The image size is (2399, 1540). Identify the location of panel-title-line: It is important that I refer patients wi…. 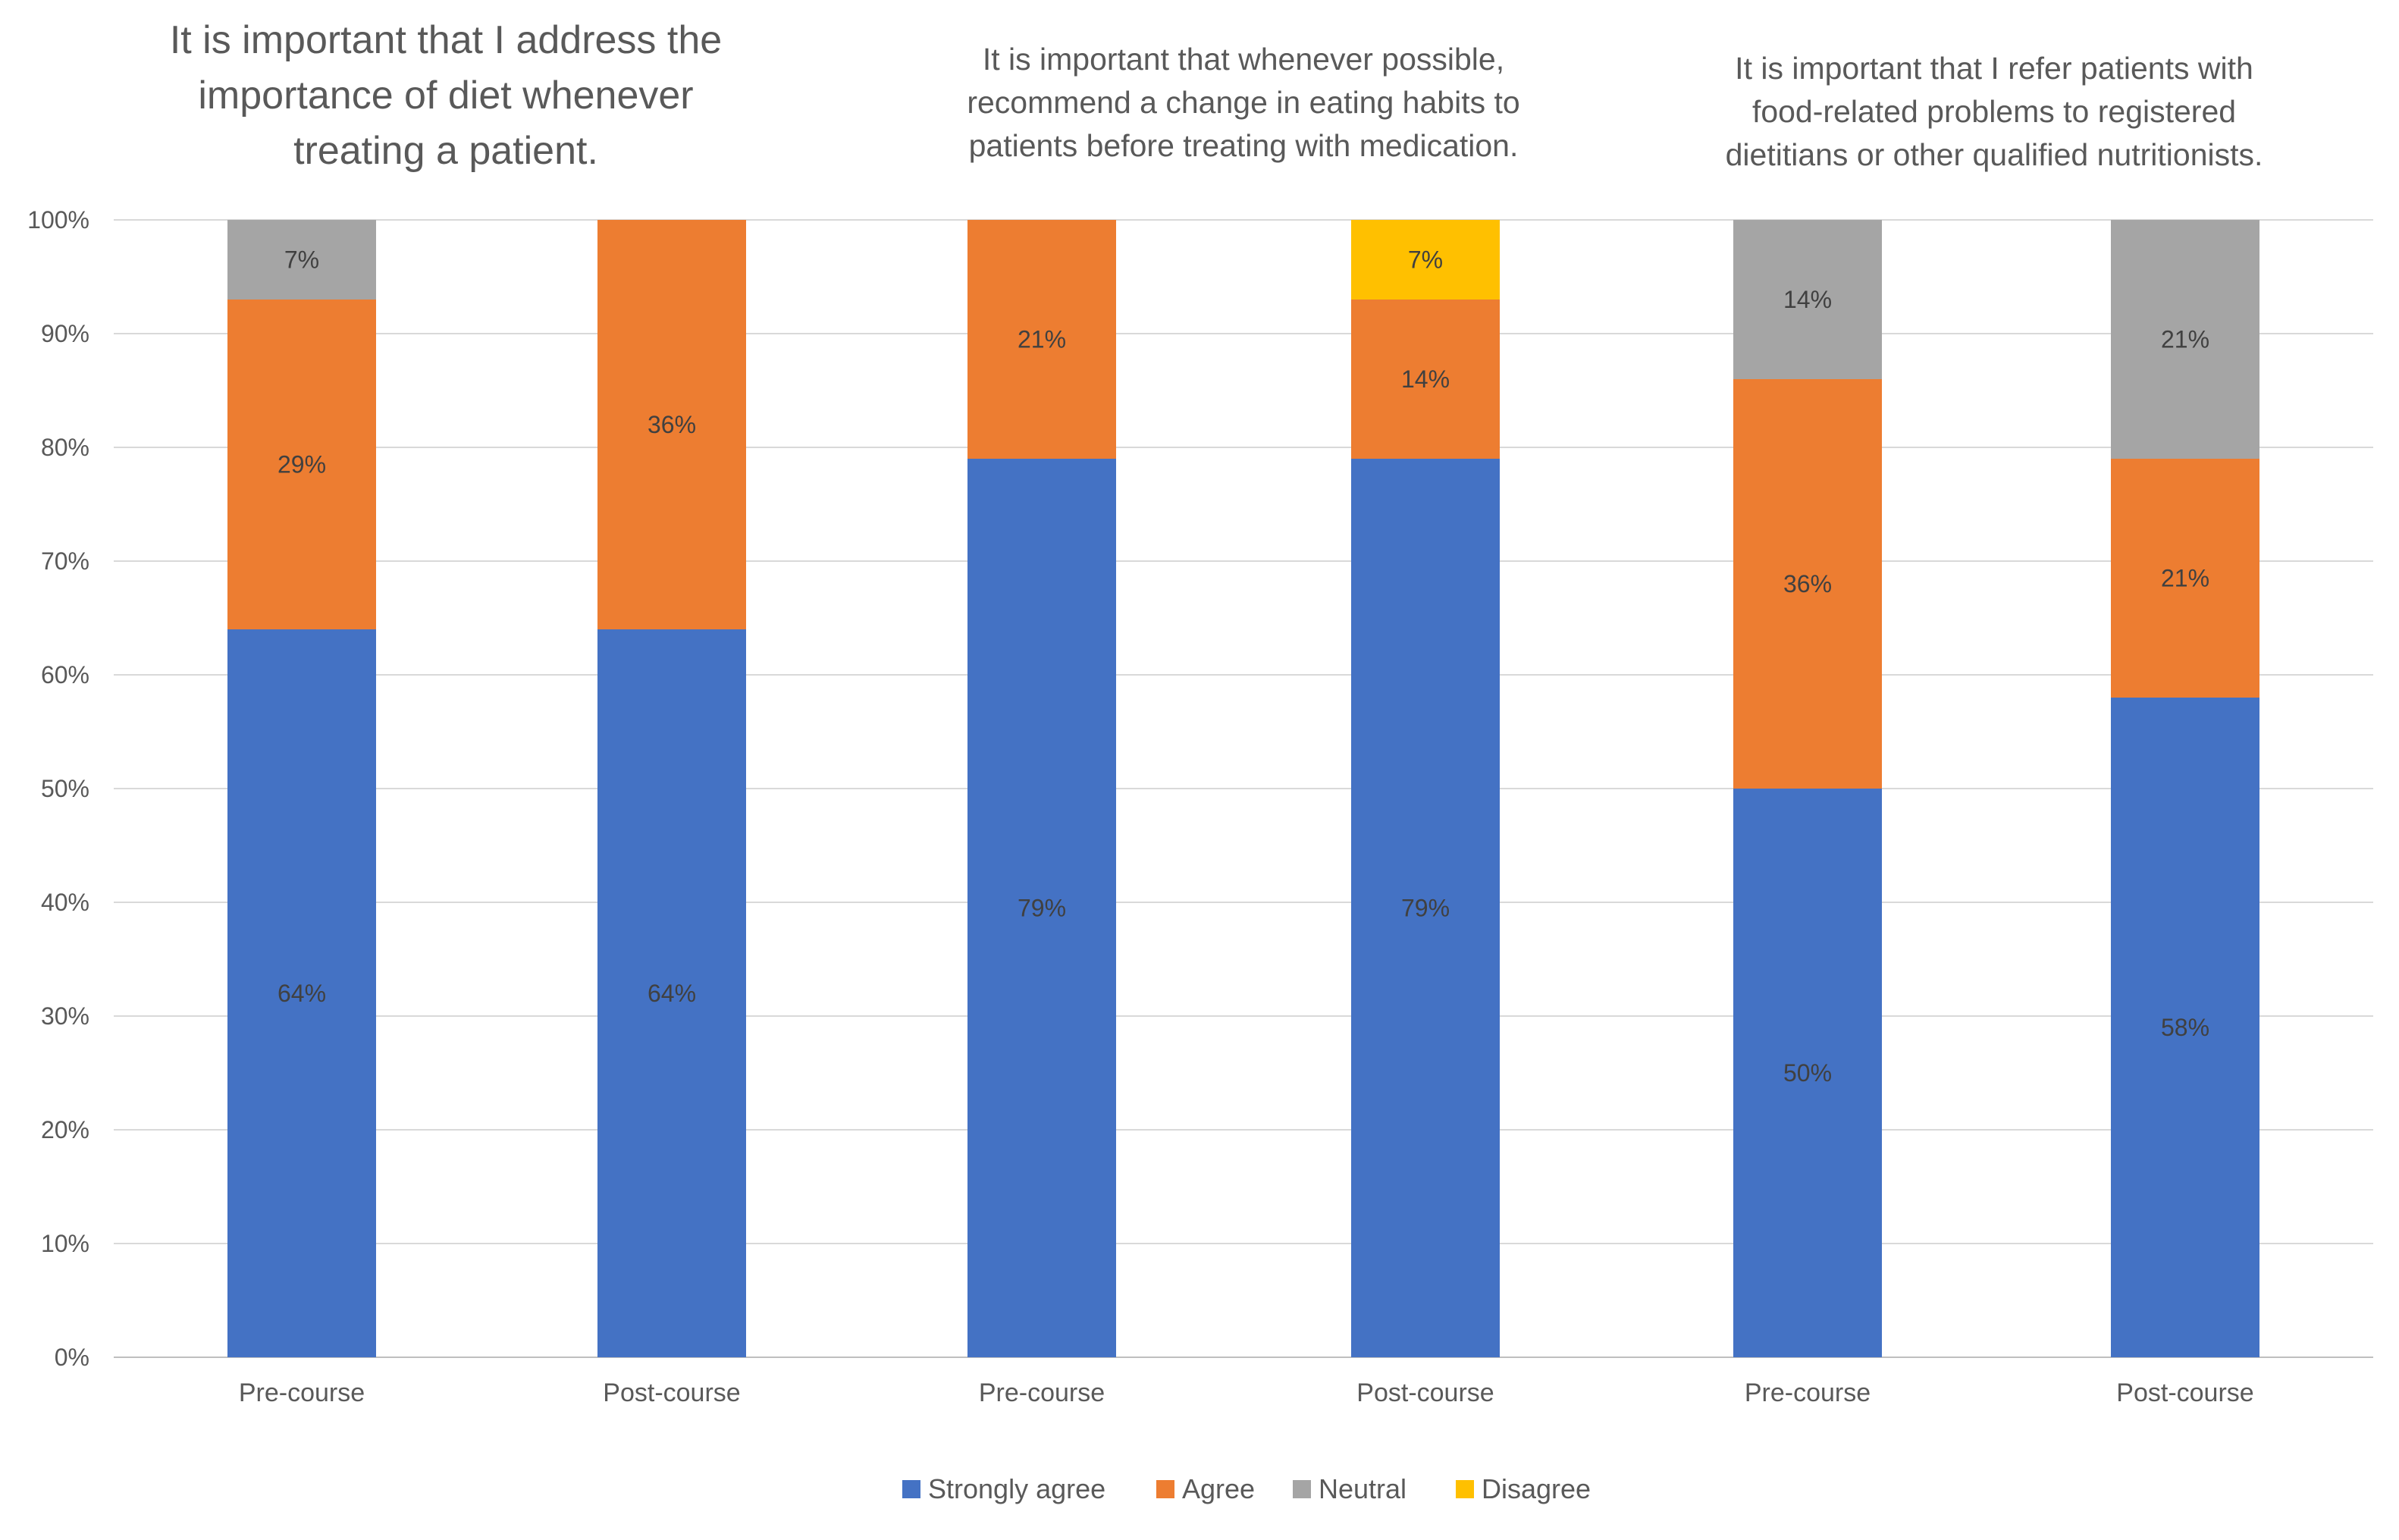
(1994, 69).